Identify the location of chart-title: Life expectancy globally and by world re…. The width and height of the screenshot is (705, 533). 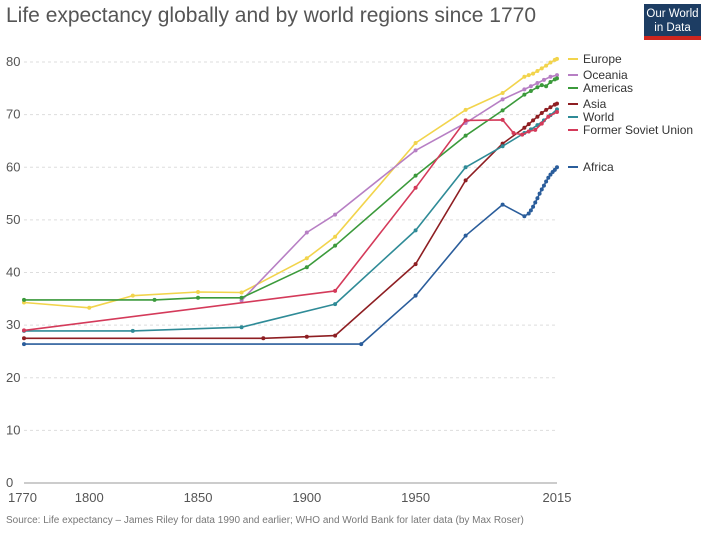
(271, 15).